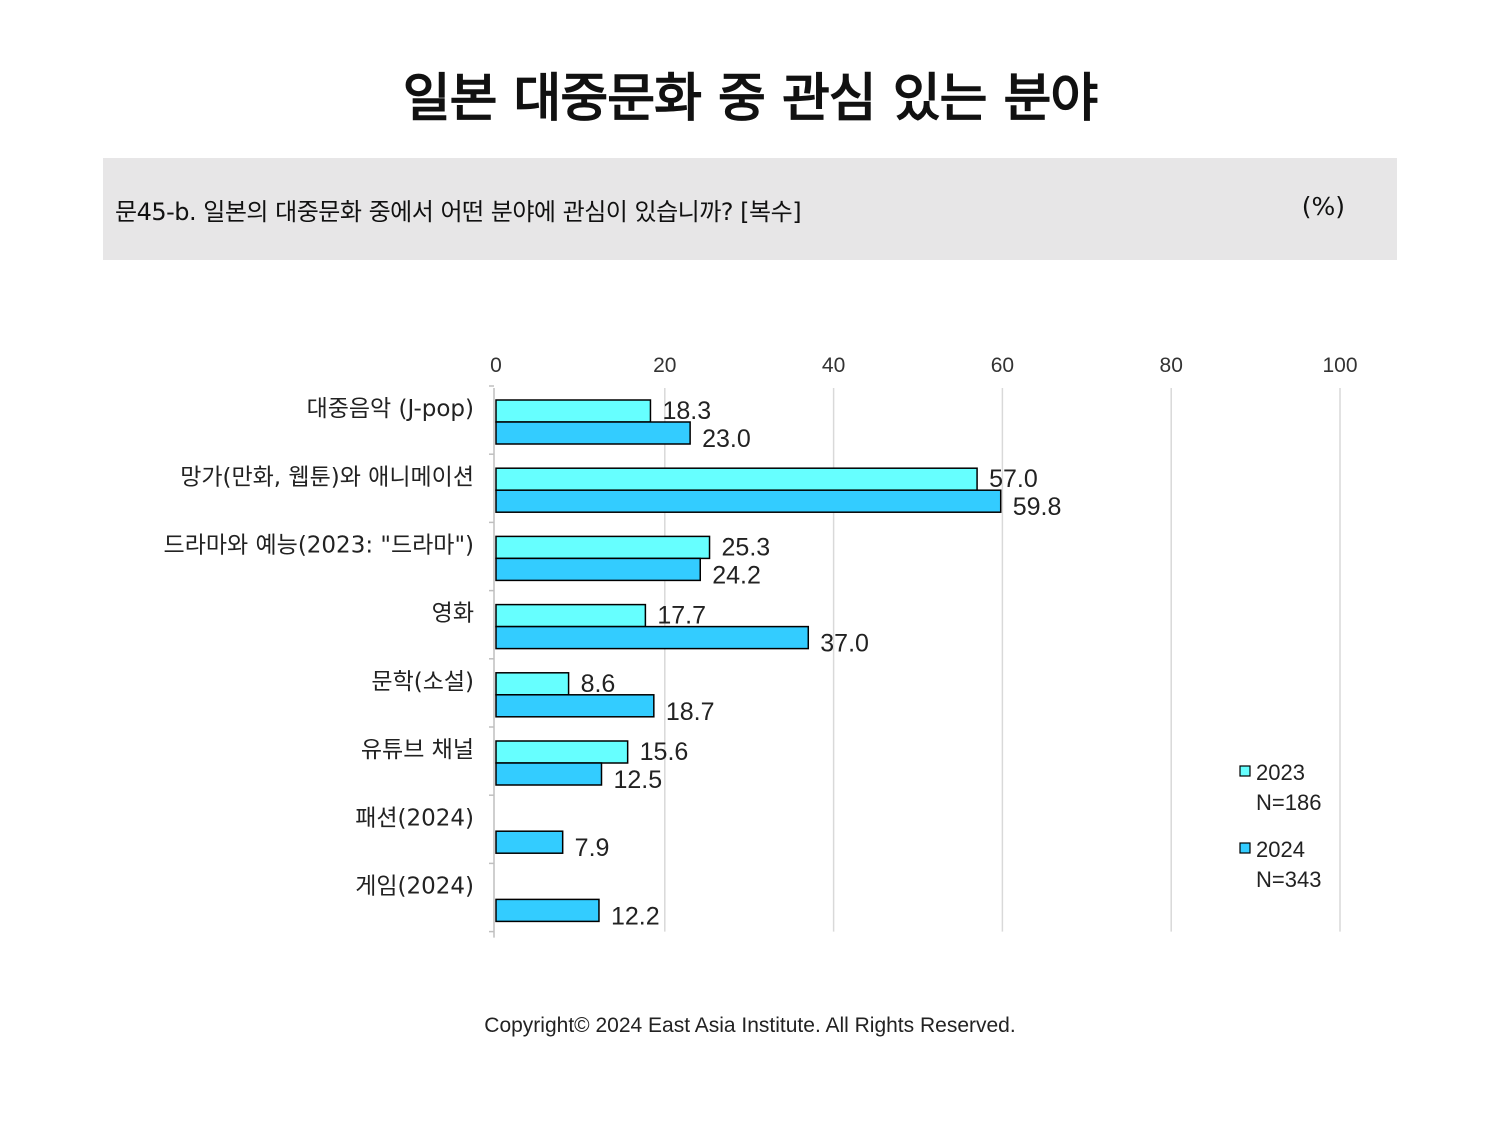 The image size is (1500, 1125). I want to click on value-label-2024: 7.9, so click(592, 848).